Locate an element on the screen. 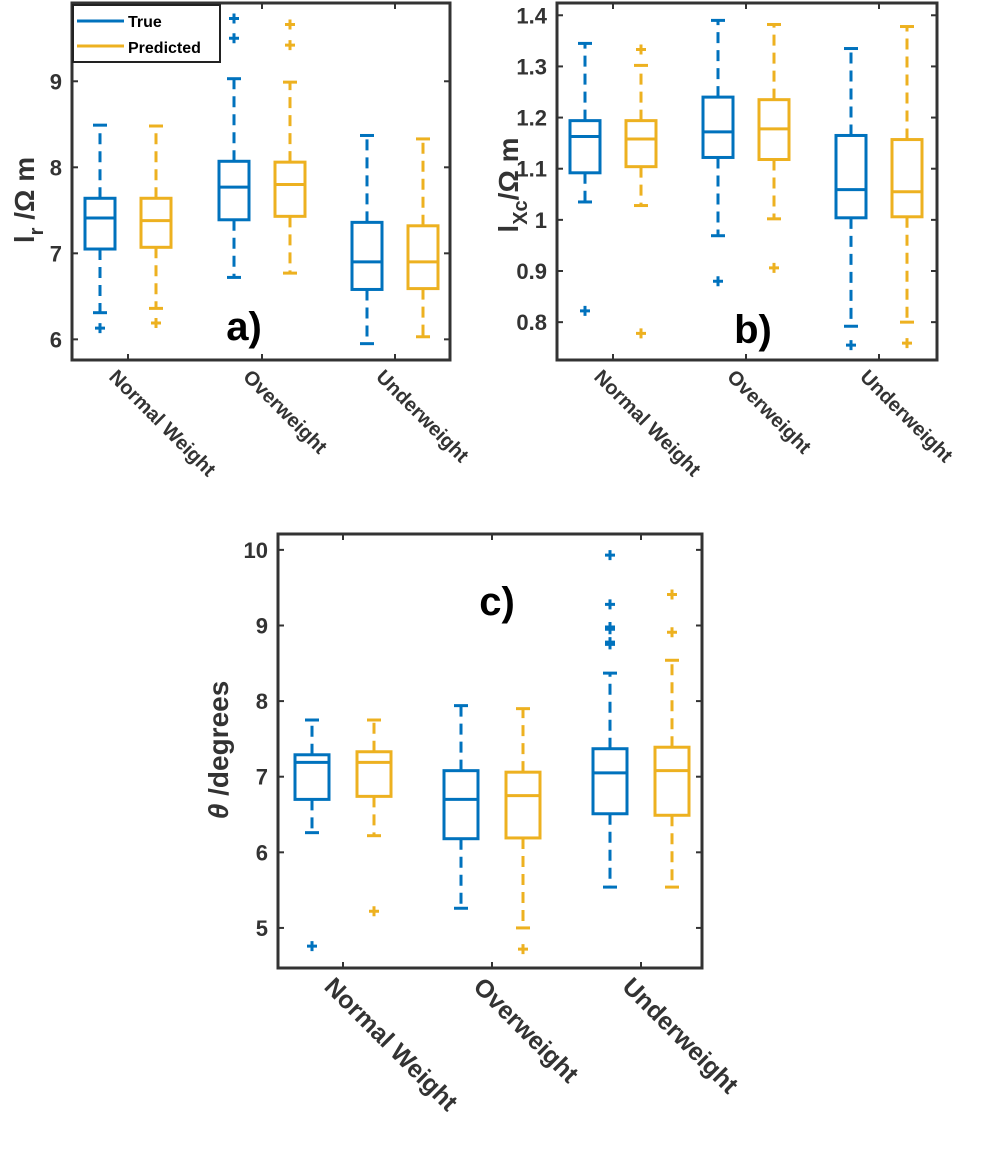 This screenshot has height=1154, width=981. y-tick-label: 7 is located at coordinates (56, 253).